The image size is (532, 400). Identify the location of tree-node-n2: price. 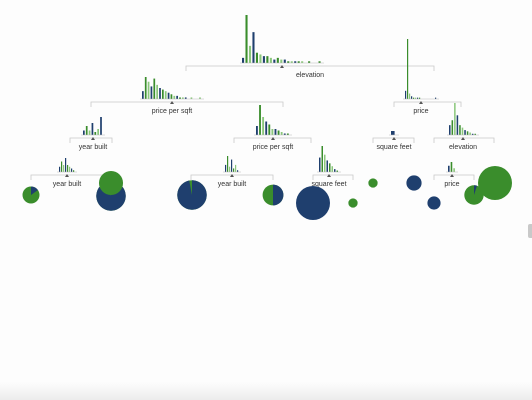
(421, 77).